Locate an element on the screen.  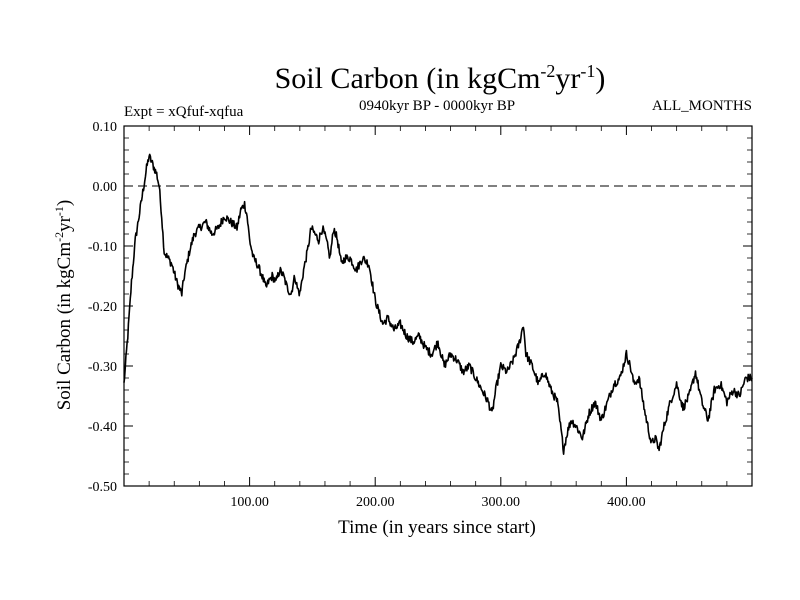
y-tick-label: 0.10 is located at coordinates (105, 127).